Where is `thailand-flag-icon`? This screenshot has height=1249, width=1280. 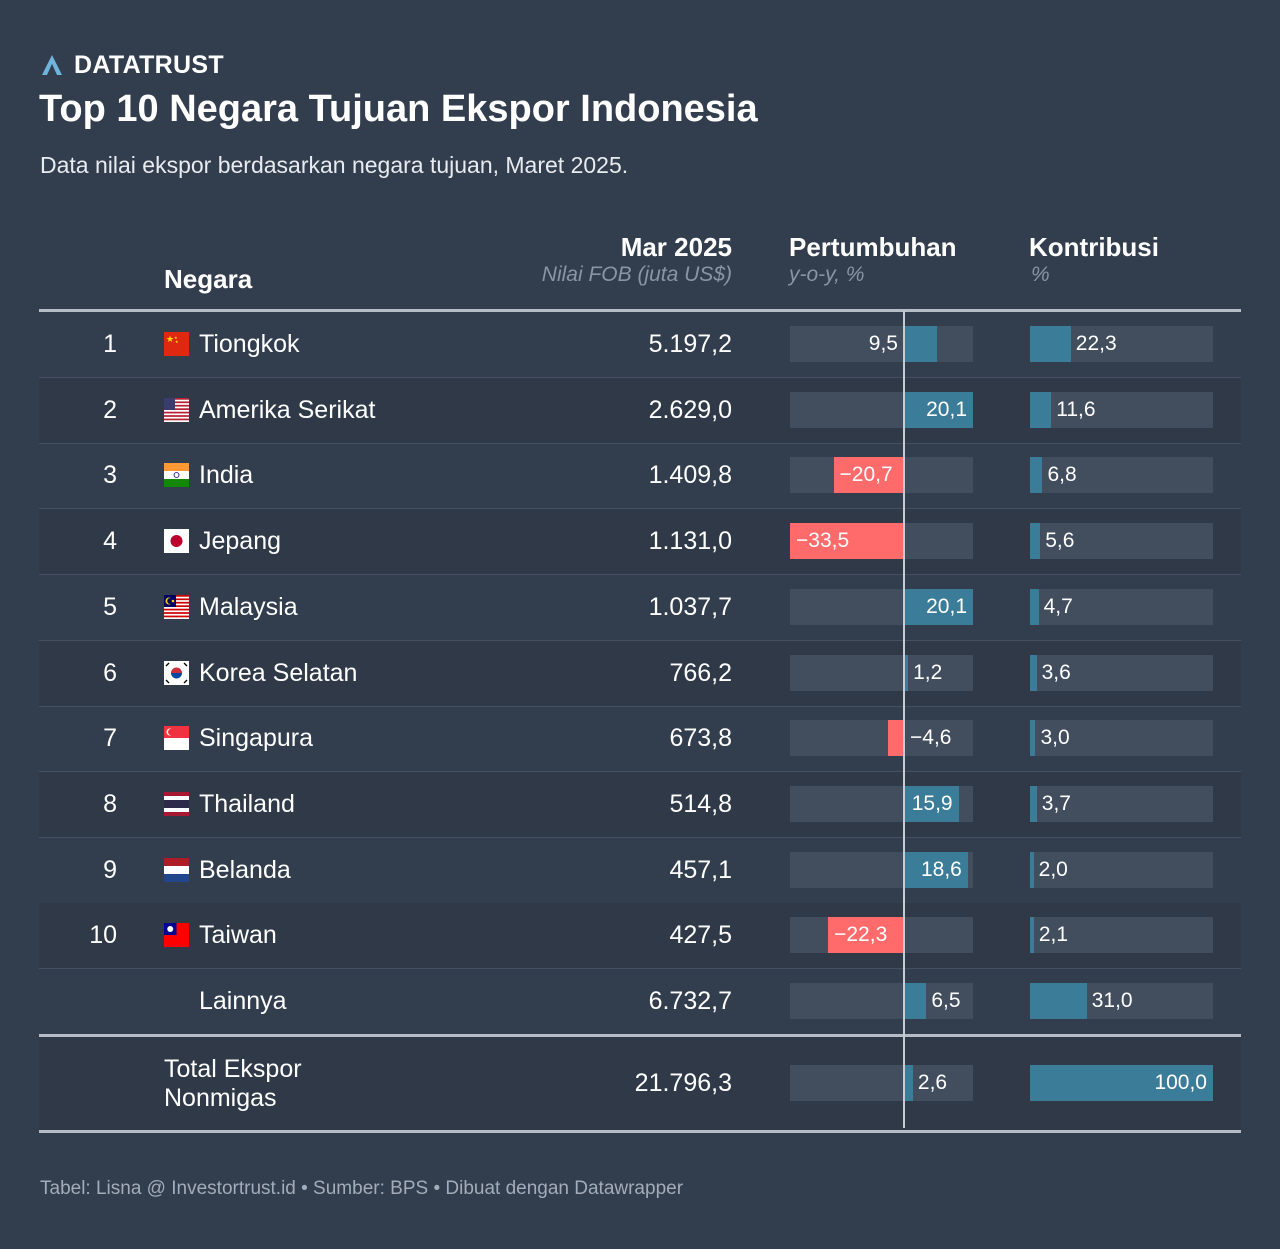
thailand-flag-icon is located at coordinates (176, 803).